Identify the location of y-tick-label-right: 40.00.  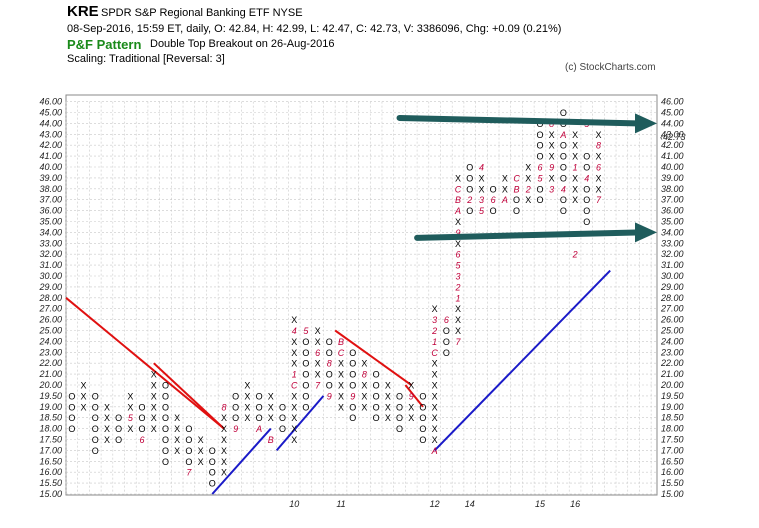
(672, 167).